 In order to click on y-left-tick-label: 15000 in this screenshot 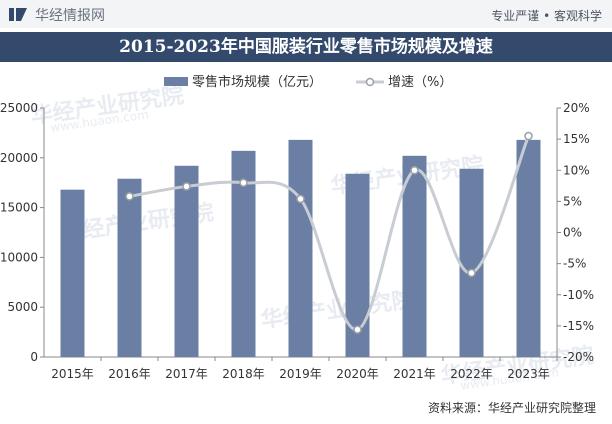, I will do `click(19, 208)`.